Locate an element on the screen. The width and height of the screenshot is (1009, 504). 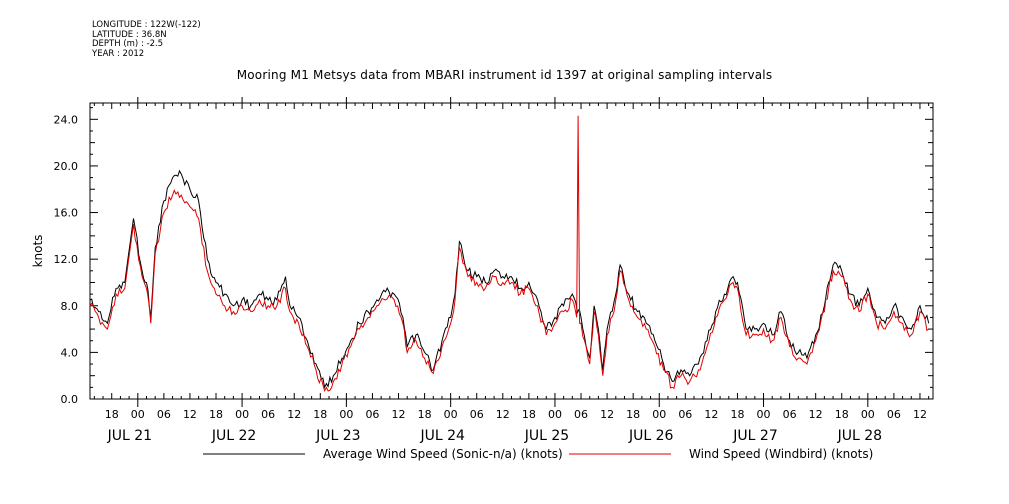
y-axis-label: knots is located at coordinates (38, 251).